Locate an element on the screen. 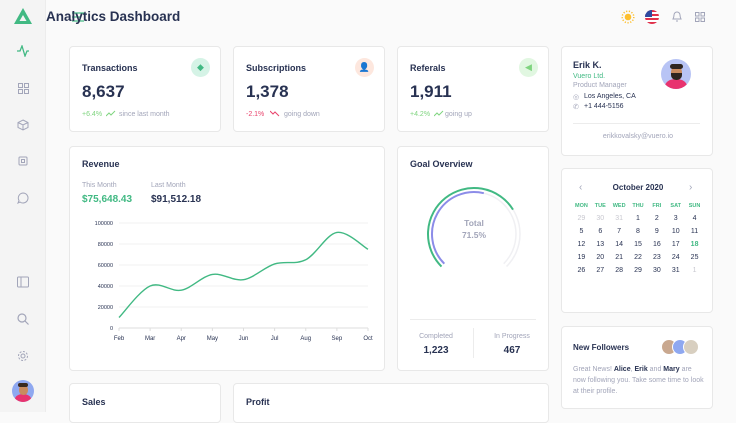 This screenshot has height=423, width=736. megaphone-icon: ◀ is located at coordinates (528, 67).